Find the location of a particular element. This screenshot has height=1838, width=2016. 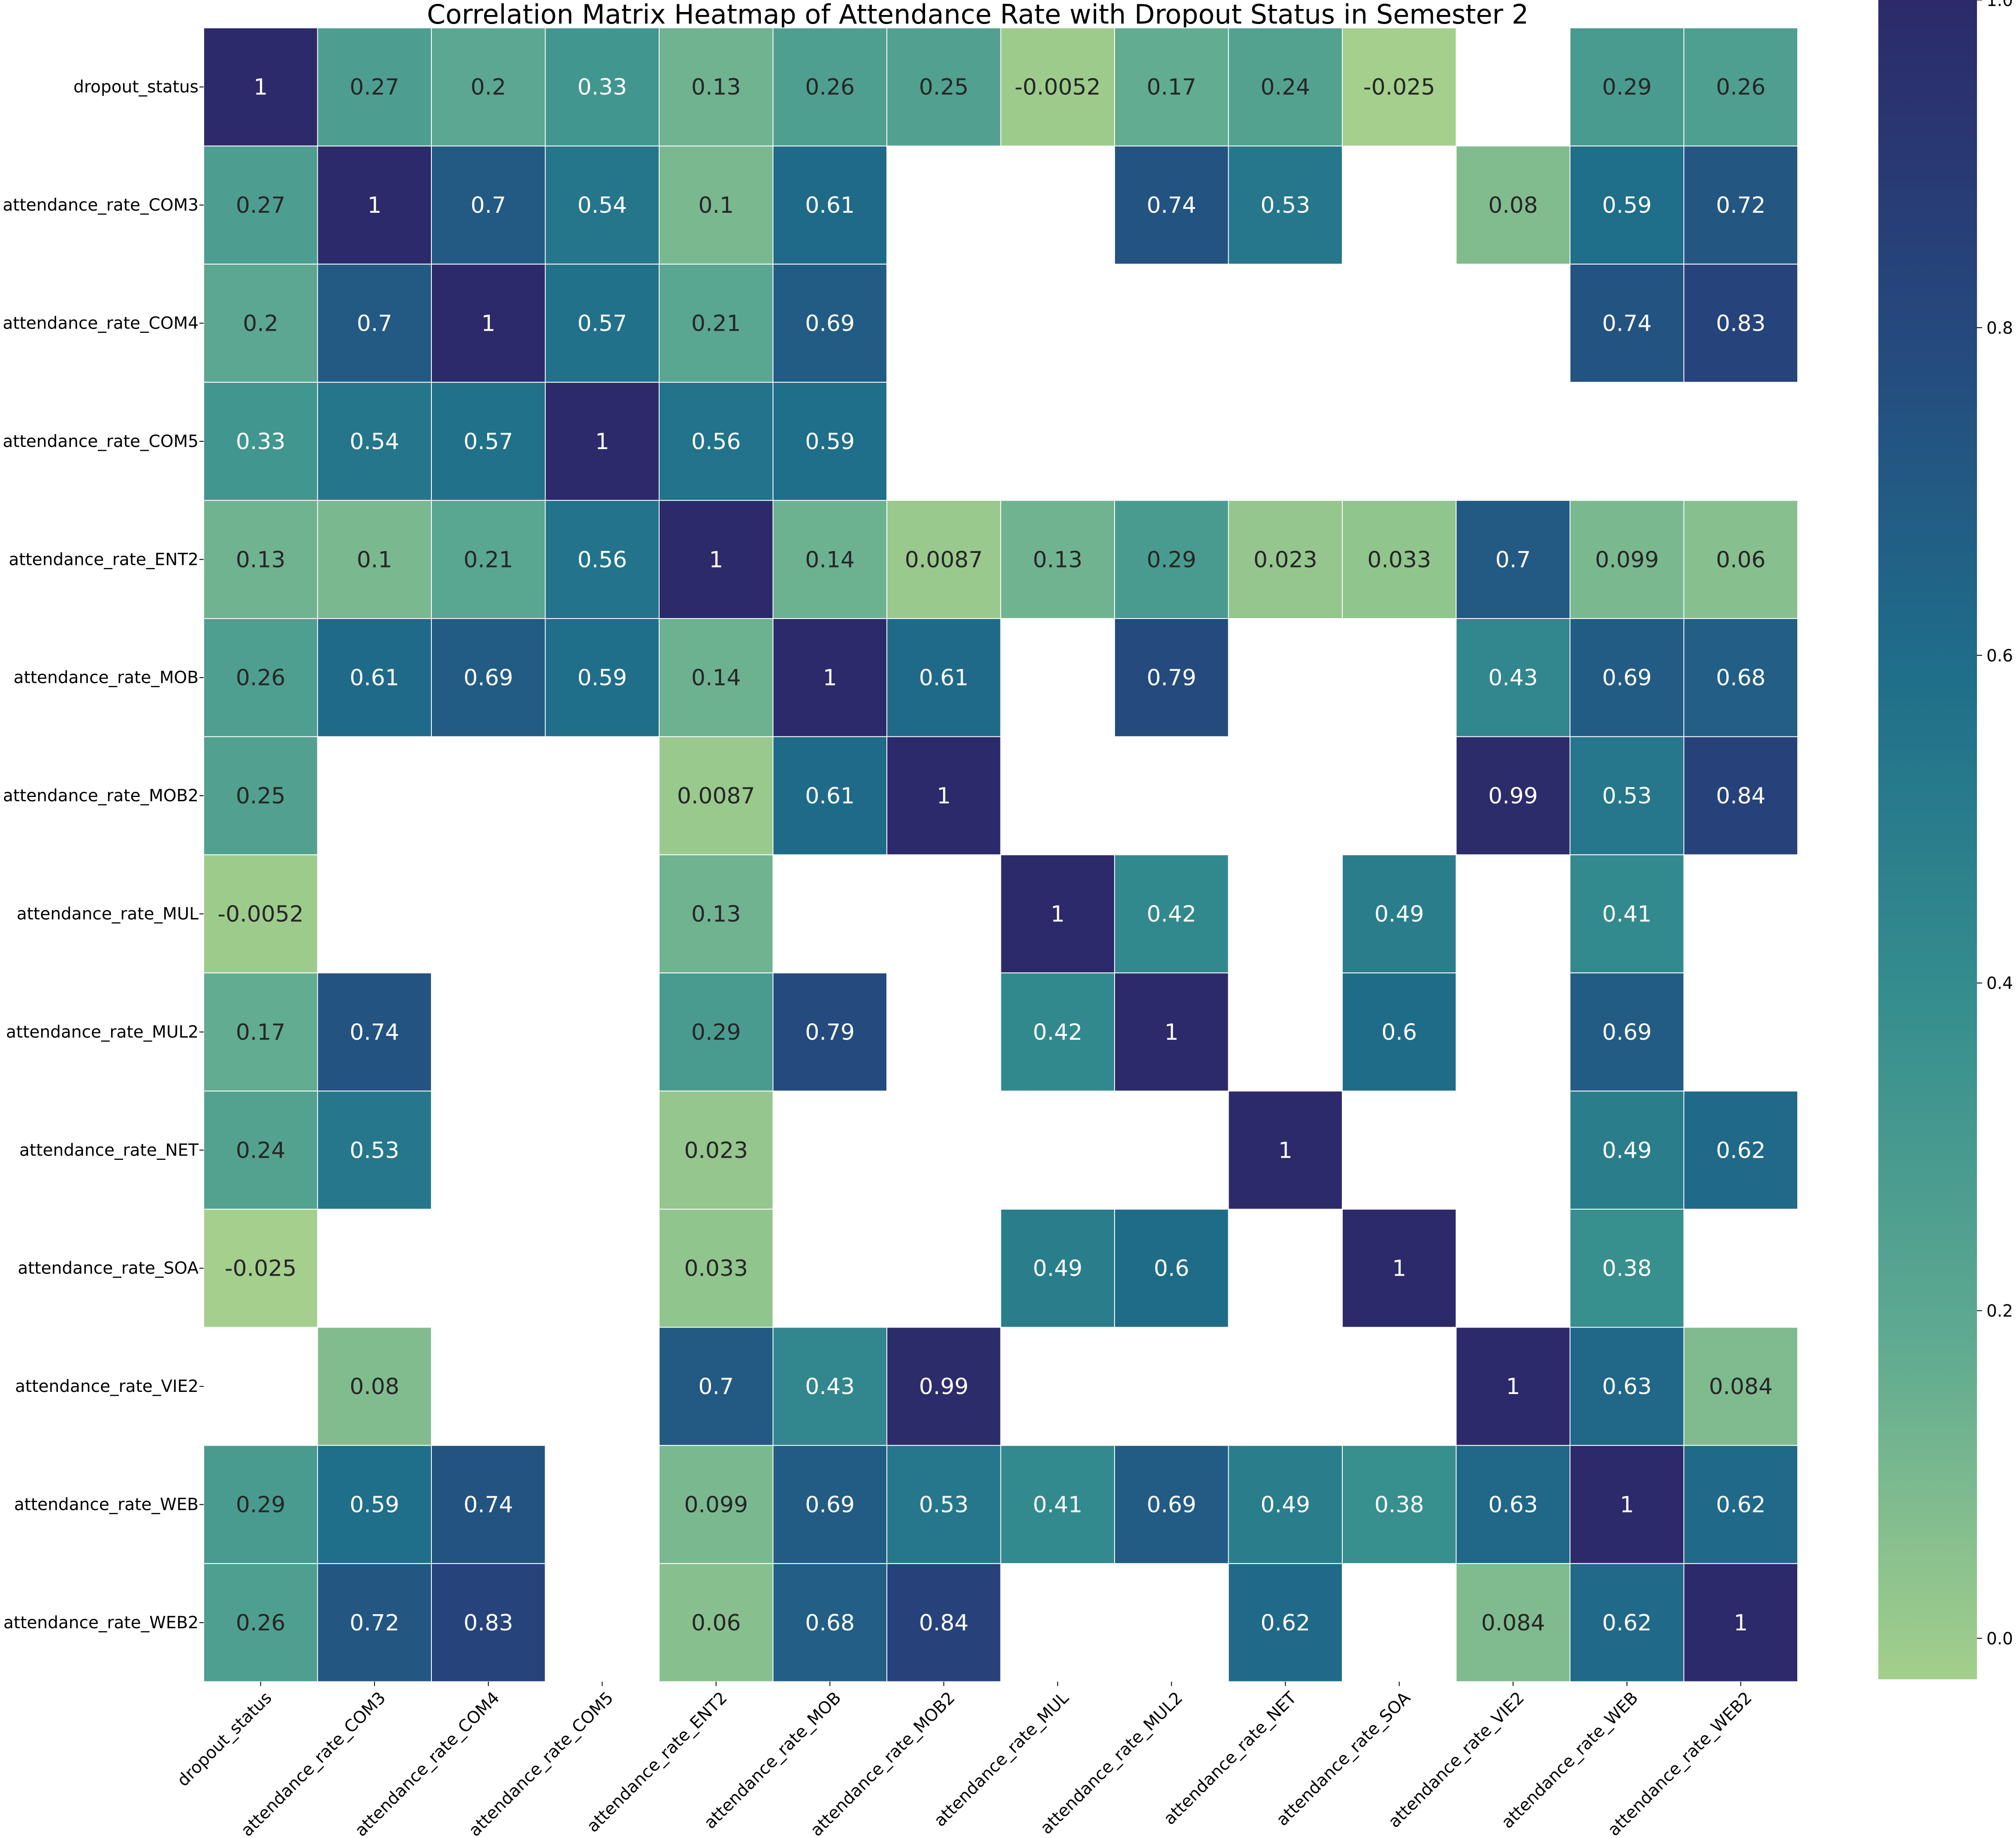

cell-value-label: 0.17 is located at coordinates (261, 1032).